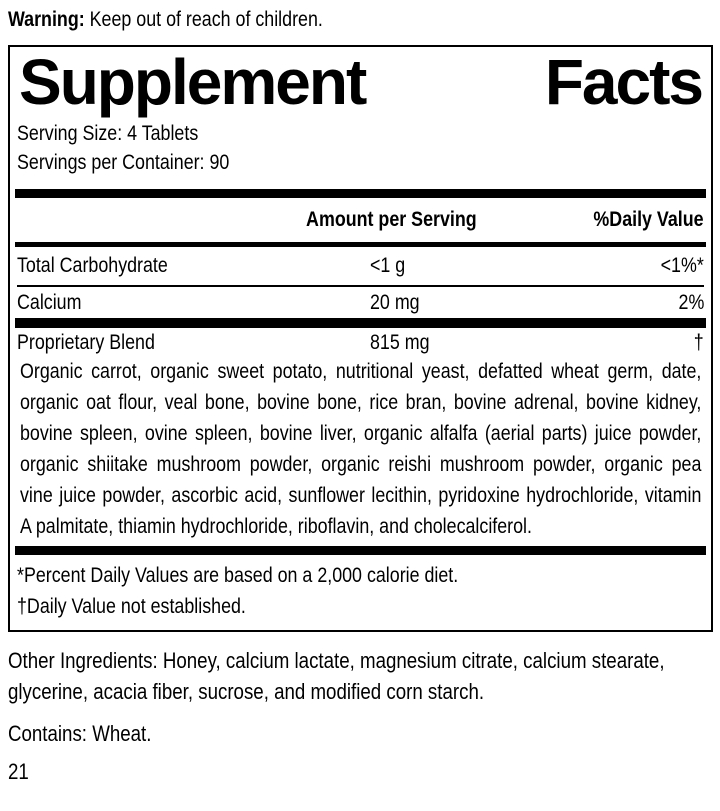  Describe the element at coordinates (364, 20) in the screenshot. I see `warning-line: Warning: Keep out of reach of children.` at that location.